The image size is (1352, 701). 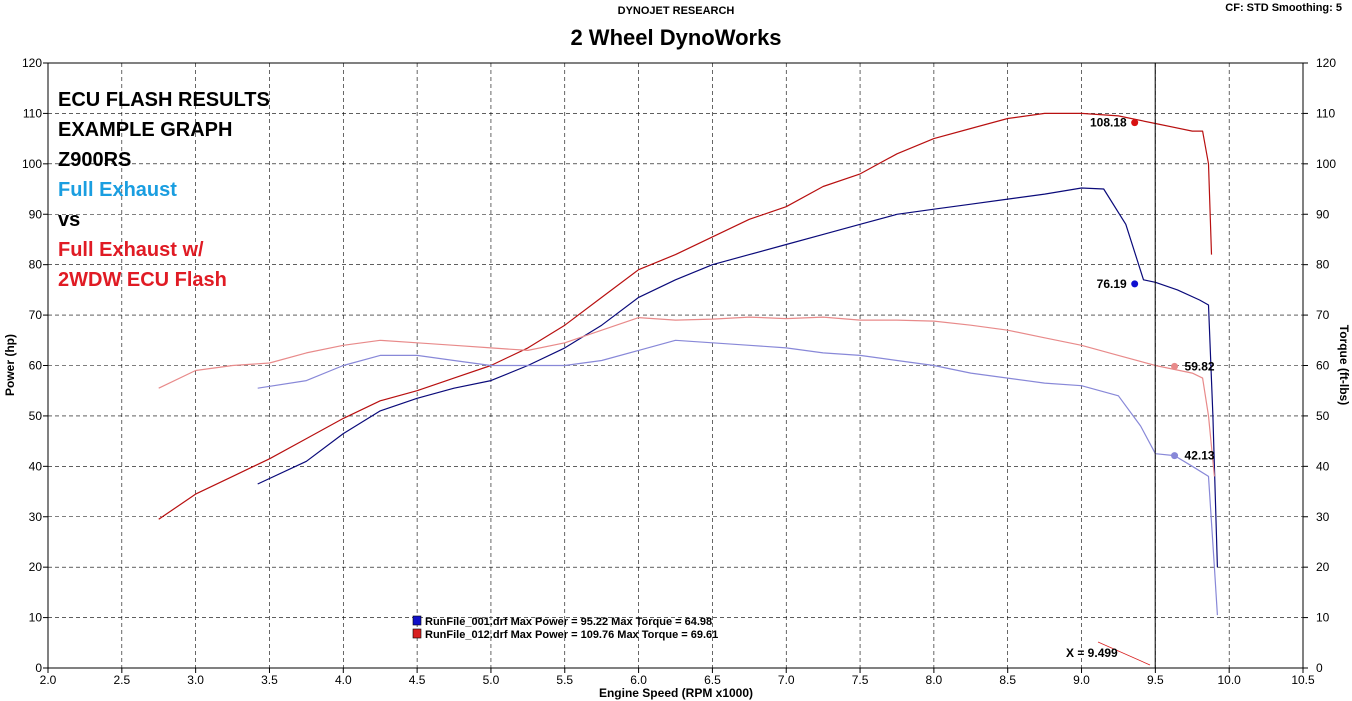 I want to click on x-tick-label: 7.5, so click(x=860, y=680).